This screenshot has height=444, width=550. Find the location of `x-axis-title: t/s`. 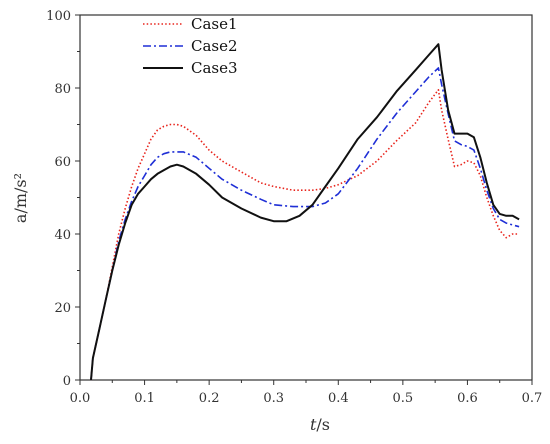

x-axis-title: t/s is located at coordinates (320, 424).